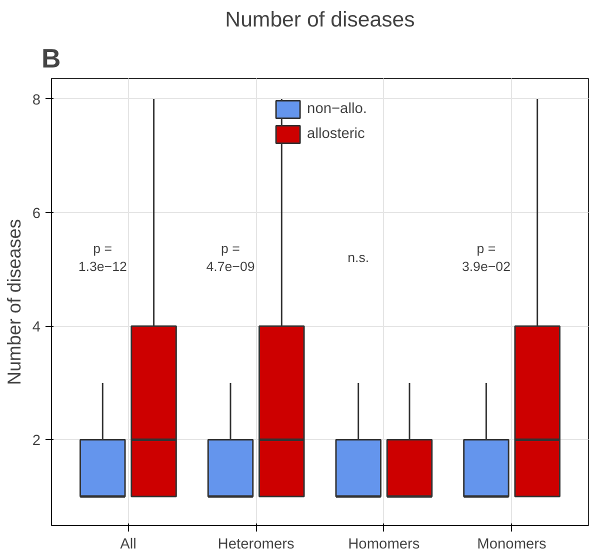  Describe the element at coordinates (511, 544) in the screenshot. I see `x-tick-label: Monomers` at that location.